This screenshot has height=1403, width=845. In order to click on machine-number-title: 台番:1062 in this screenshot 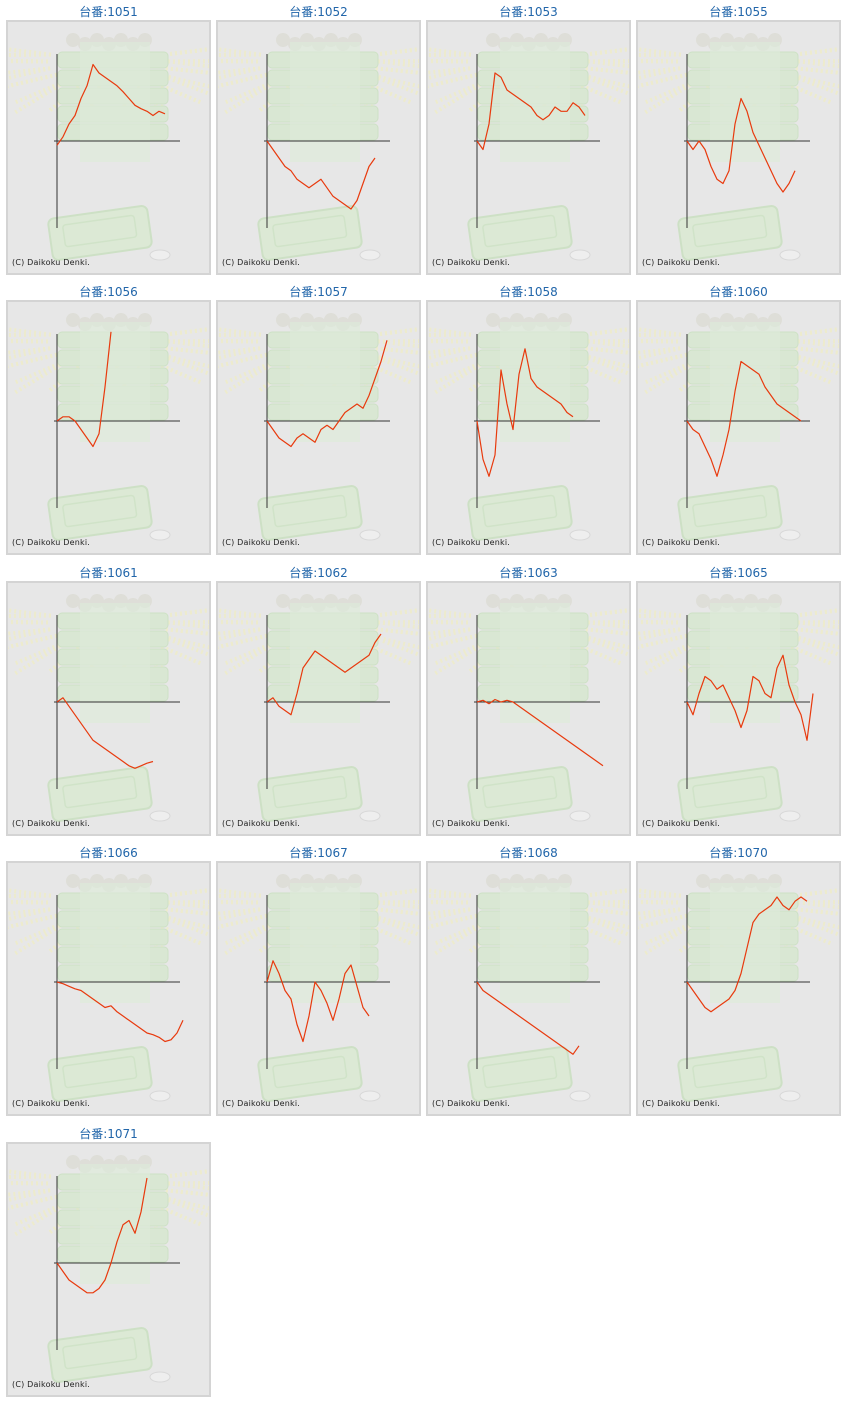, I will do `click(318, 573)`.